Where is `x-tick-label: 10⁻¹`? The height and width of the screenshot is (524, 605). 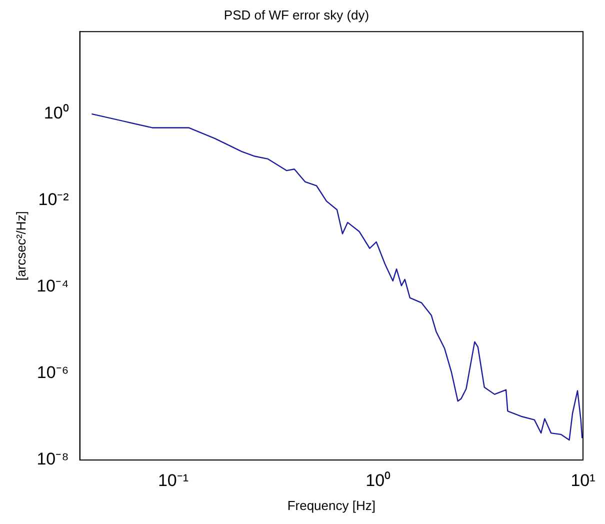
x-tick-label: 10⁻¹ is located at coordinates (173, 480).